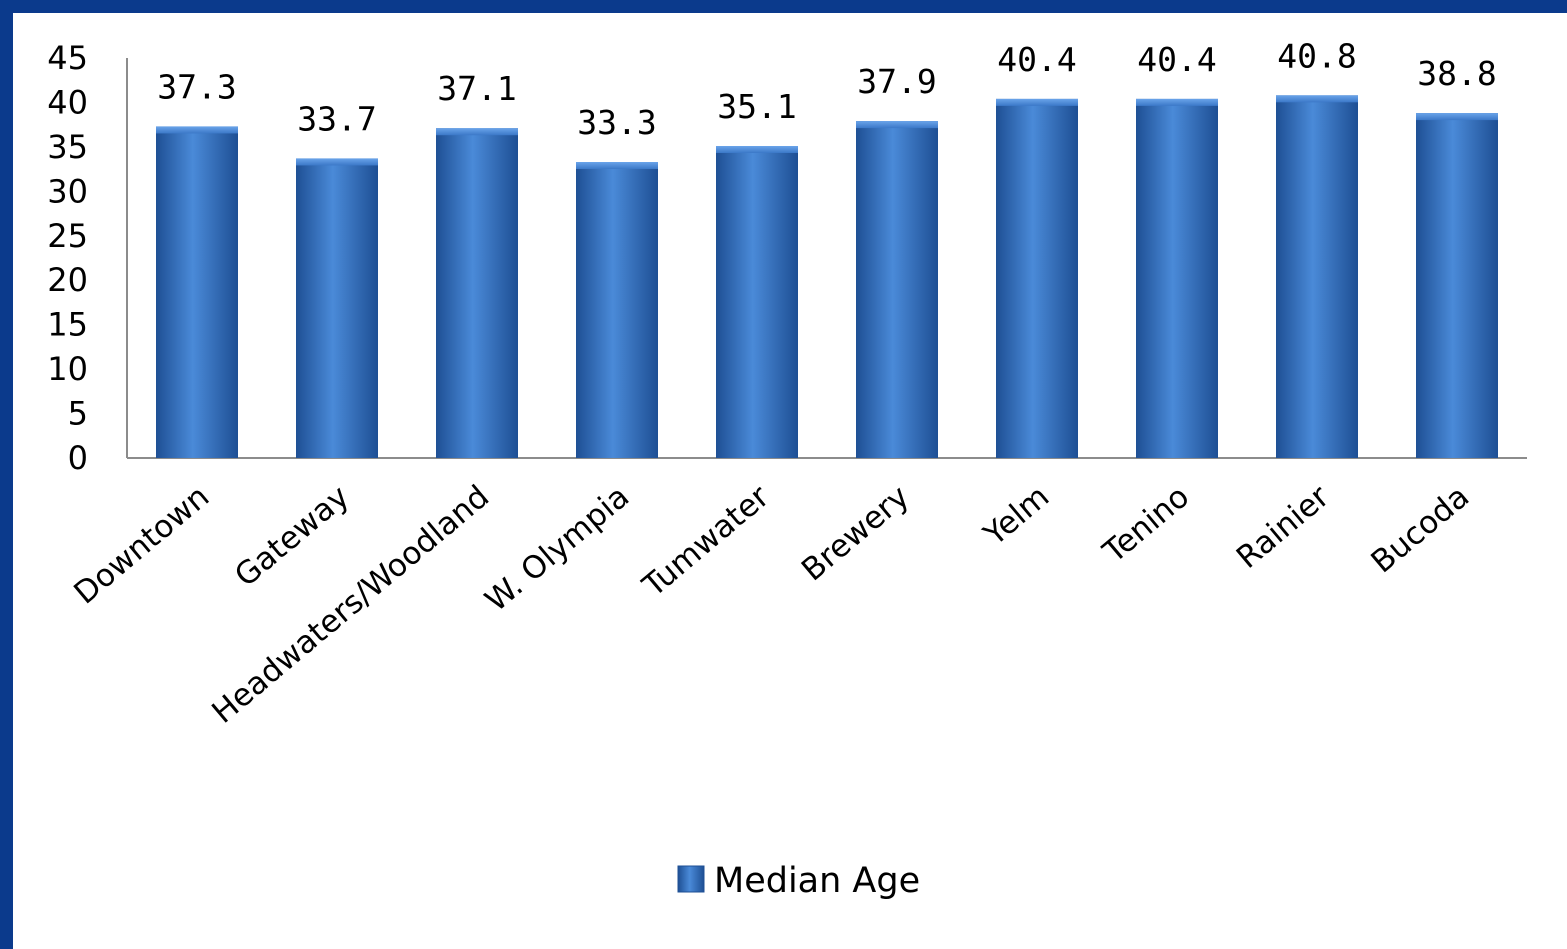 The width and height of the screenshot is (1567, 949). What do you see at coordinates (756, 106) in the screenshot?
I see `data-label: 35.1` at bounding box center [756, 106].